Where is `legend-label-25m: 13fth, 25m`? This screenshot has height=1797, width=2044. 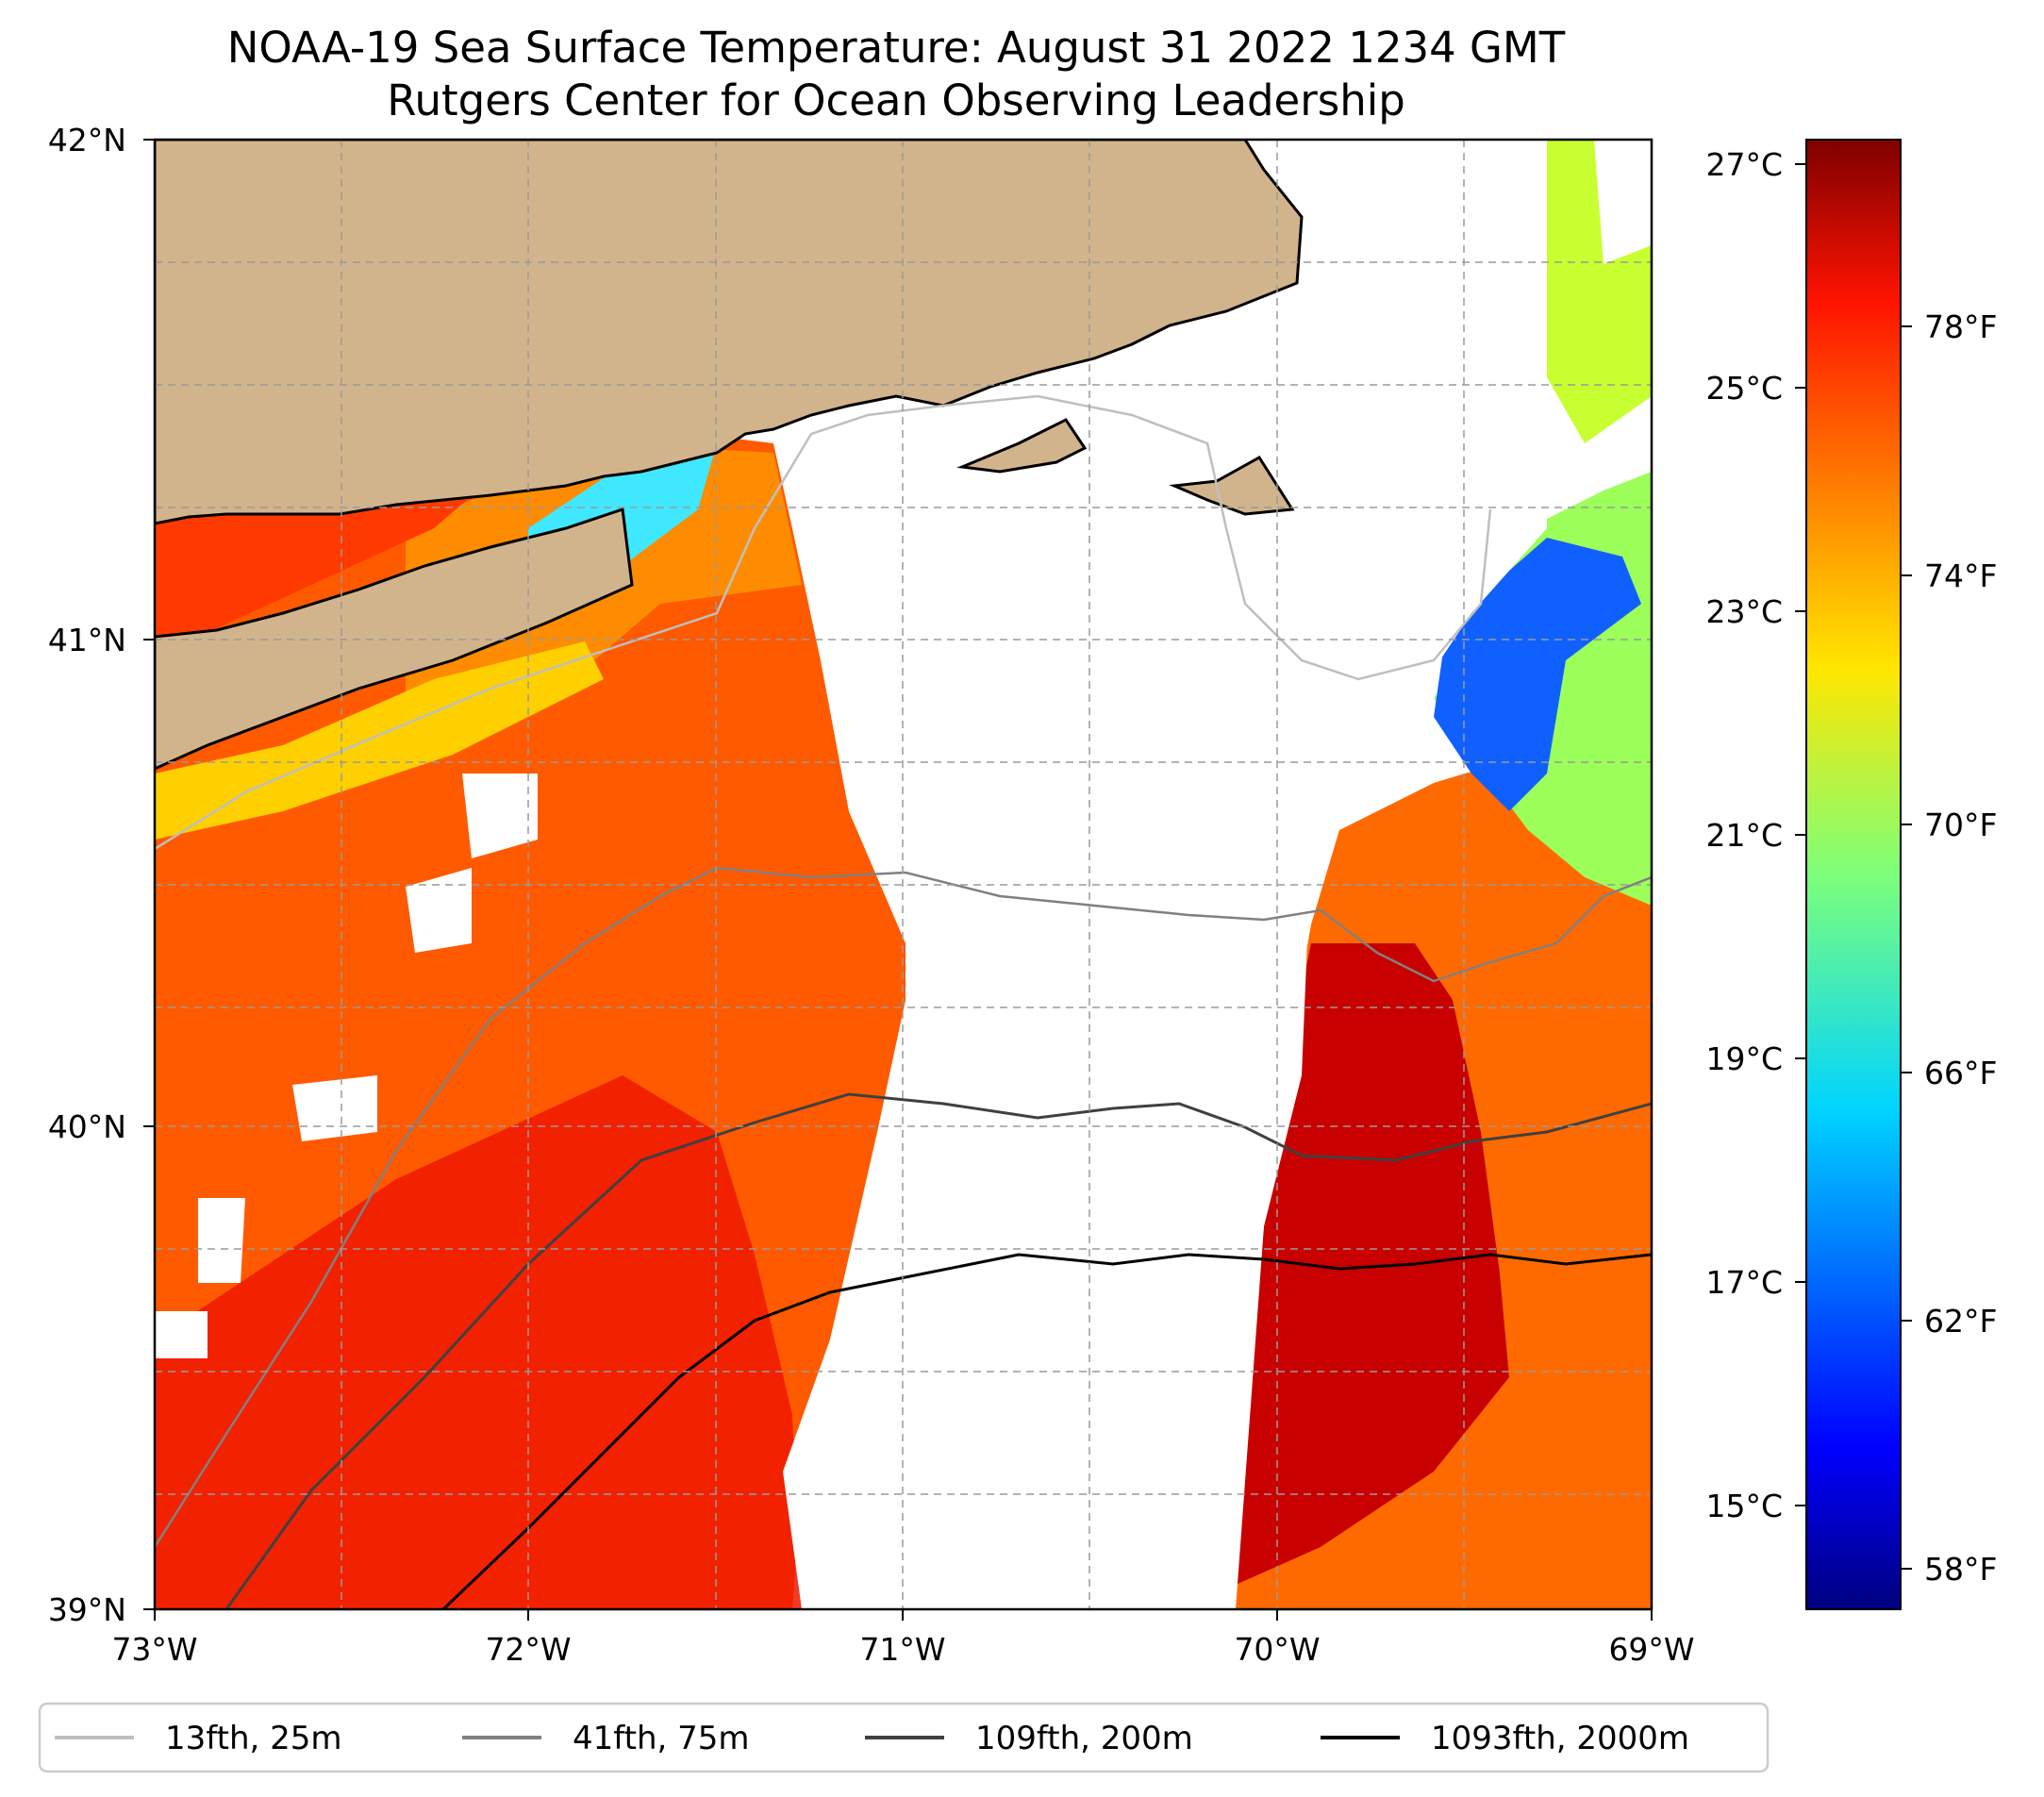 legend-label-25m: 13fth, 25m is located at coordinates (253, 1738).